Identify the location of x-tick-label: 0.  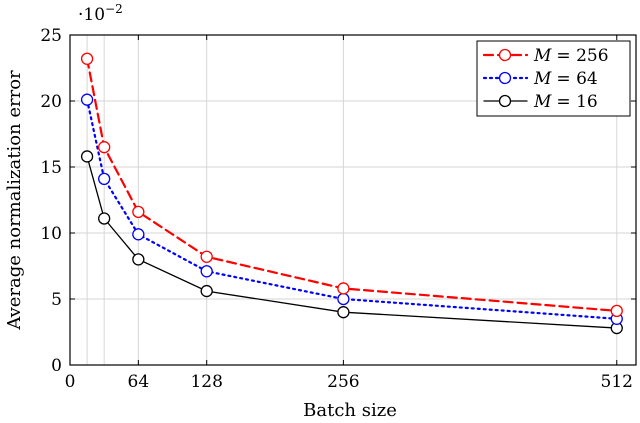
(70, 382).